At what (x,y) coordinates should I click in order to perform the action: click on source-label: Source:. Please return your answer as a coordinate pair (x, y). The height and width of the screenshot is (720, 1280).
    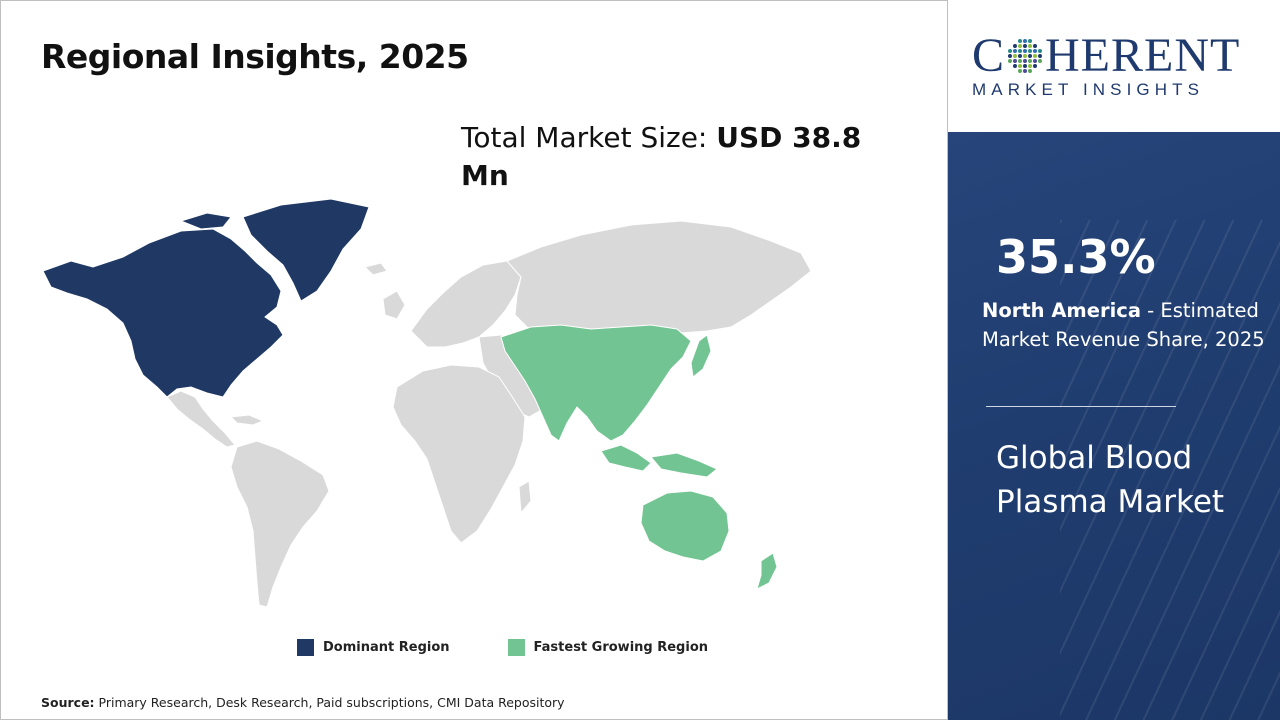
    Looking at the image, I should click on (68, 702).